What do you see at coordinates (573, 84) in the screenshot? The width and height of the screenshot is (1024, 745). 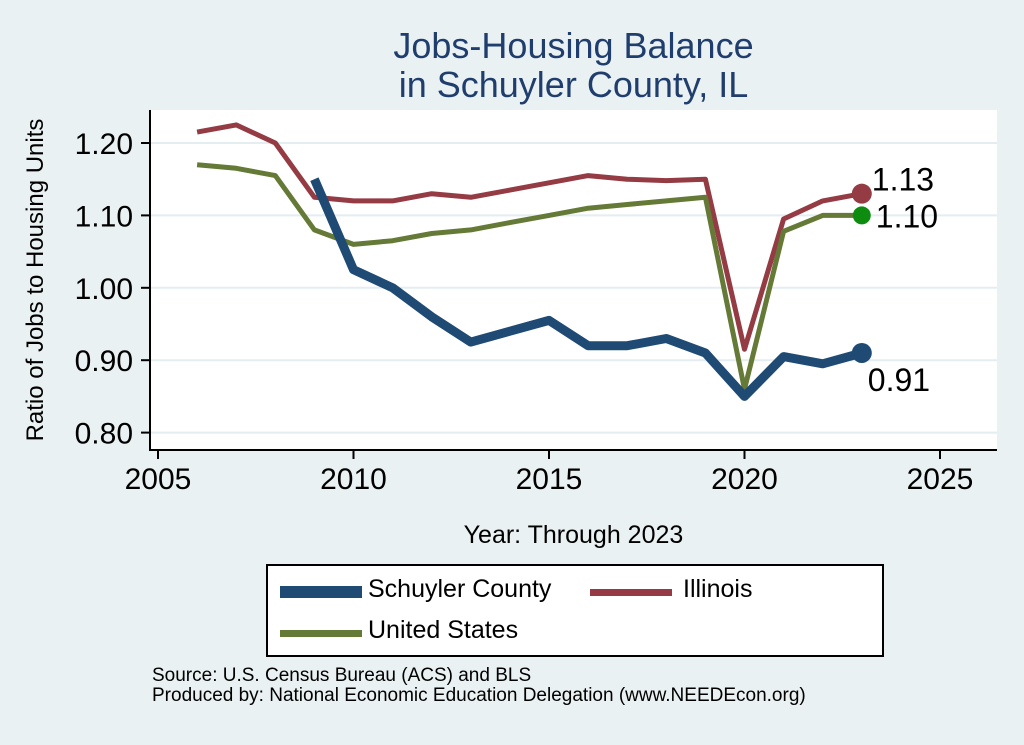 I see `chart-title-line2: in Schuyler County, IL` at bounding box center [573, 84].